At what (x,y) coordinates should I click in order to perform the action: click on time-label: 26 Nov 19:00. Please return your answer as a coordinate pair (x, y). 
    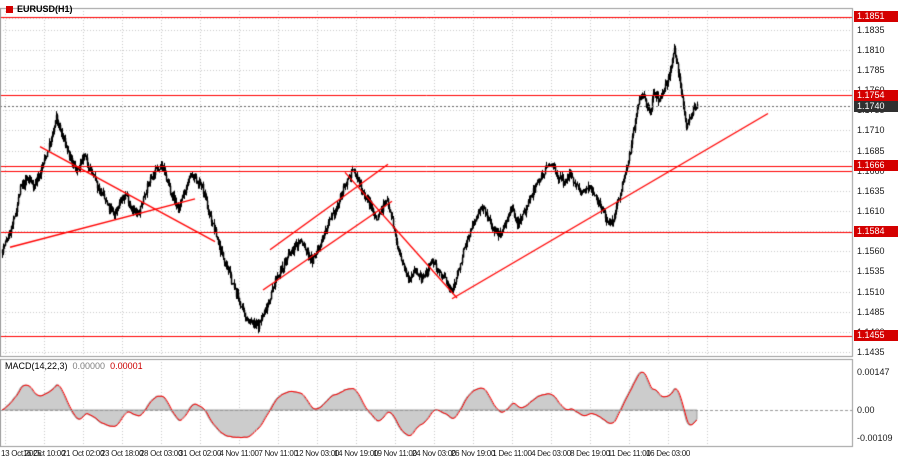
    Looking at the image, I should click on (473, 453).